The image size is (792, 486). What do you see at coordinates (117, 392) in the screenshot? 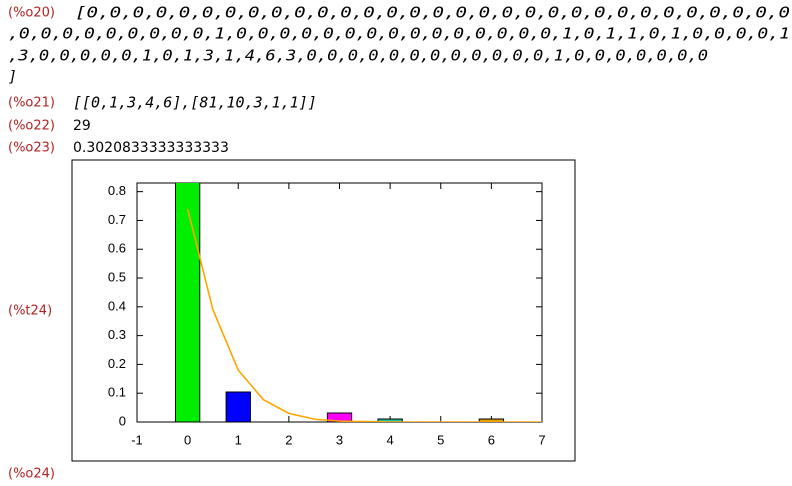
I see `y-tick-label: 0.1` at bounding box center [117, 392].